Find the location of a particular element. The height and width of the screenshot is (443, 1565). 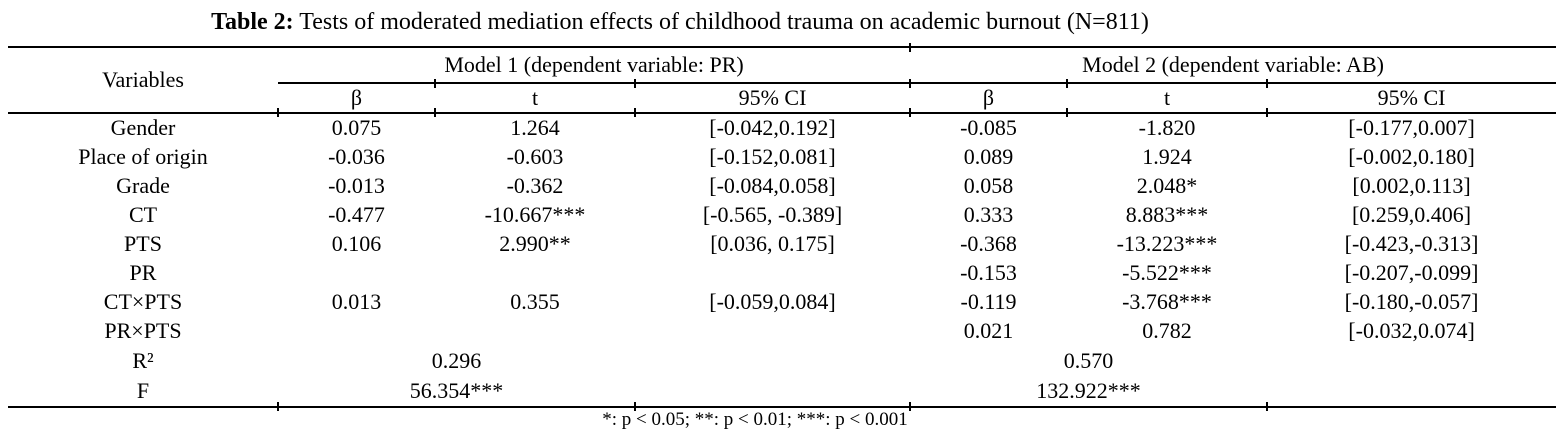

m2-t-cell: -3.768*** is located at coordinates (1167, 301).